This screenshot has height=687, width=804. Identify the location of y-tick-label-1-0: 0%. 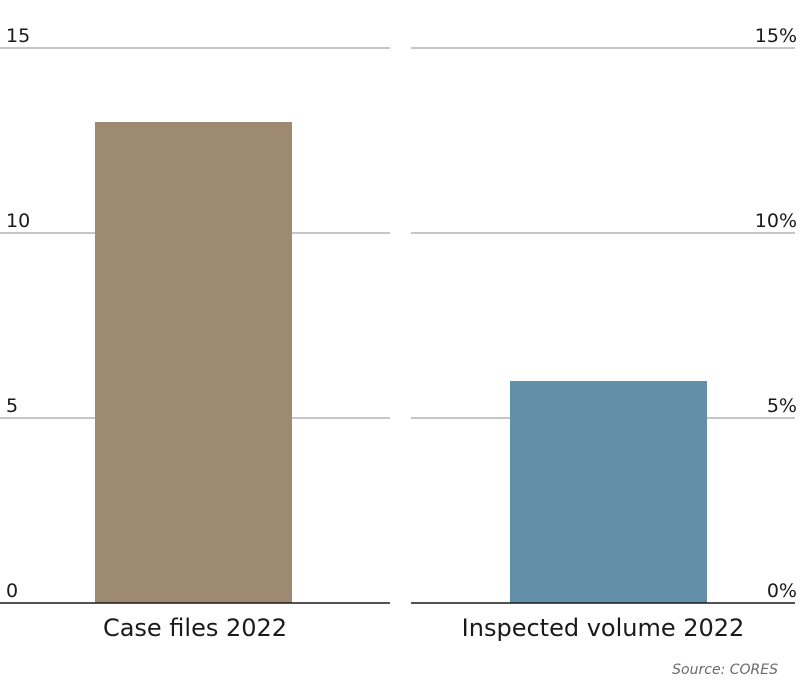
(782, 591).